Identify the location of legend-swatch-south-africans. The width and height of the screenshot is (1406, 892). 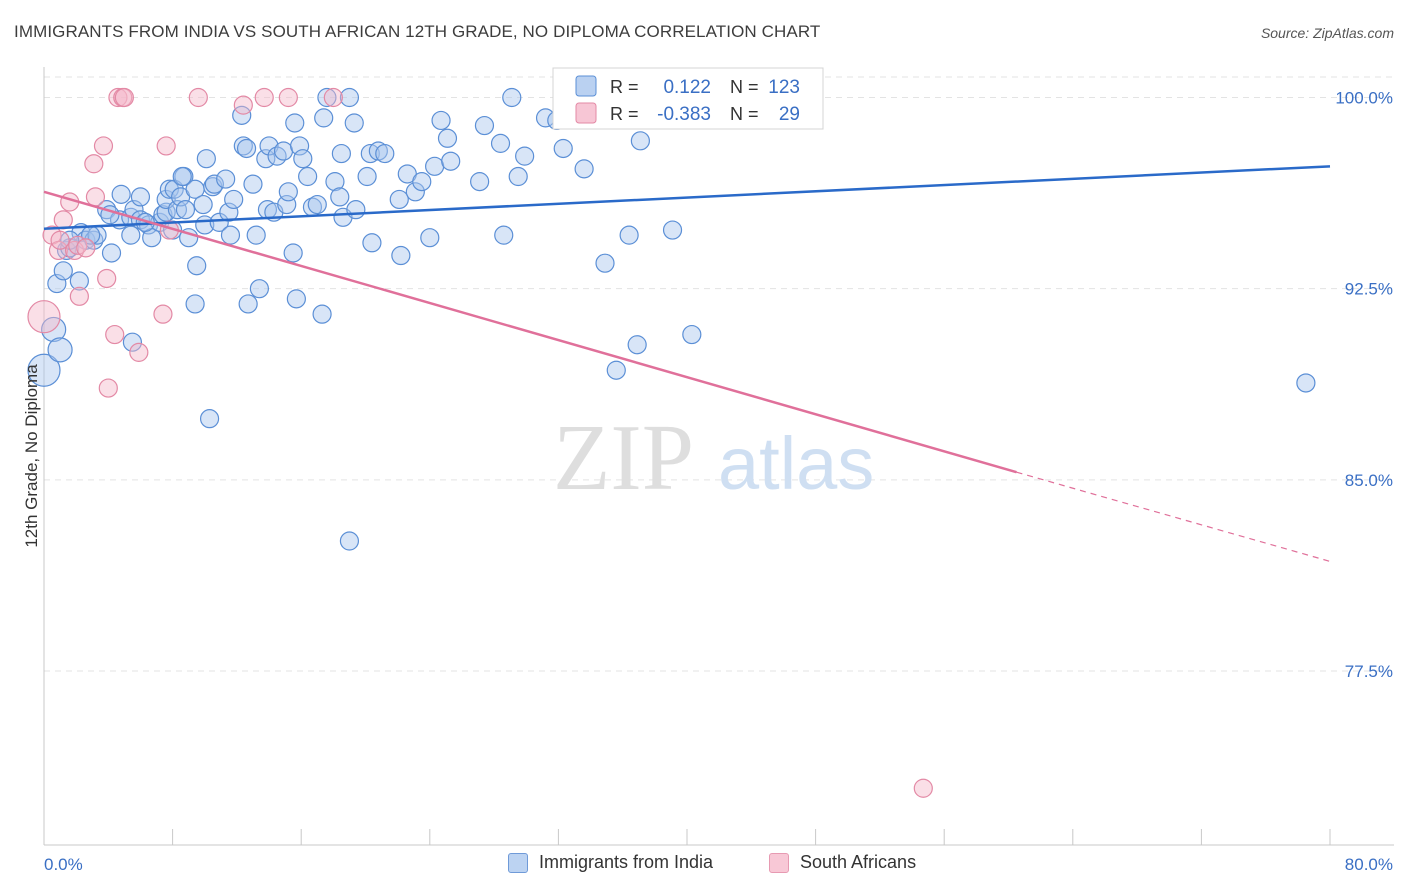
(779, 862).